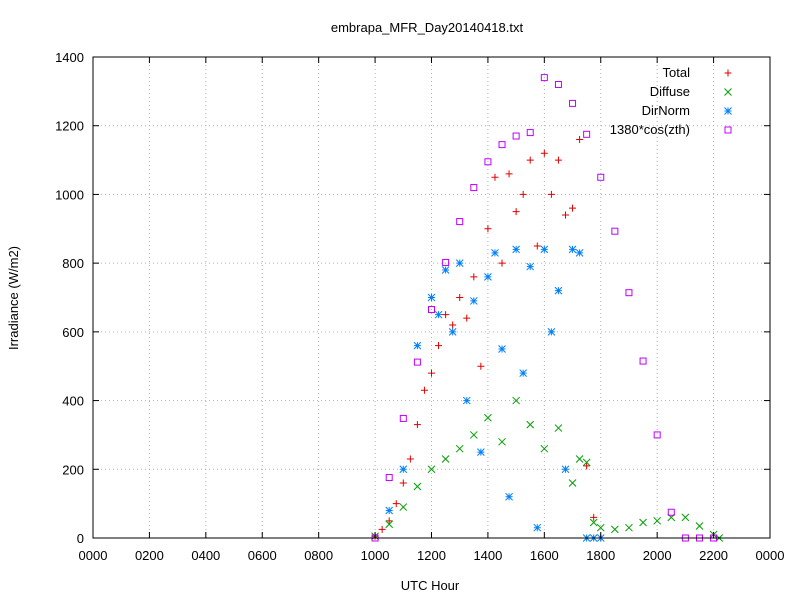  What do you see at coordinates (73, 263) in the screenshot?
I see `y-tick-label: 800` at bounding box center [73, 263].